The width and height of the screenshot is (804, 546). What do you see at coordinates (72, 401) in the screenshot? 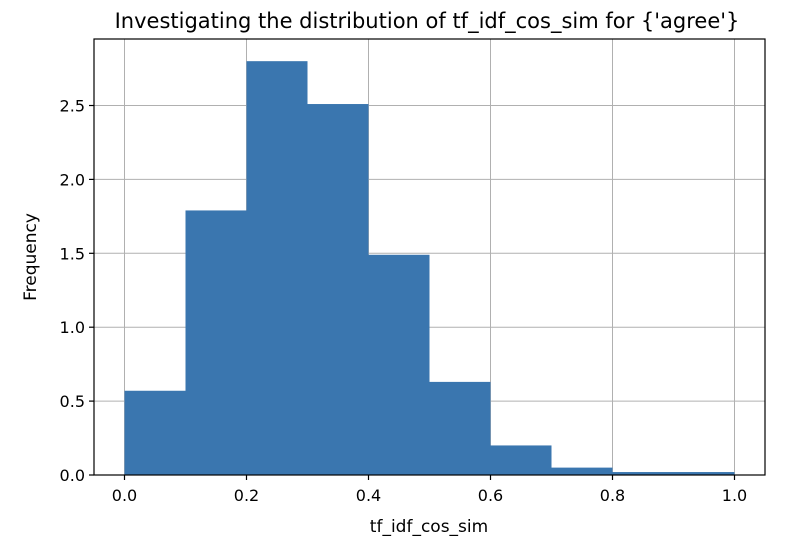
I see `y-tick-label: 0.5` at bounding box center [72, 401].